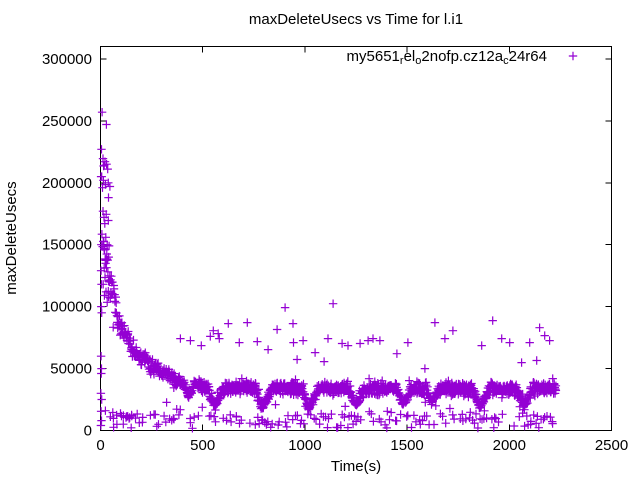 Image resolution: width=640 pixels, height=480 pixels. I want to click on x-tick-label: 0, so click(100, 445).